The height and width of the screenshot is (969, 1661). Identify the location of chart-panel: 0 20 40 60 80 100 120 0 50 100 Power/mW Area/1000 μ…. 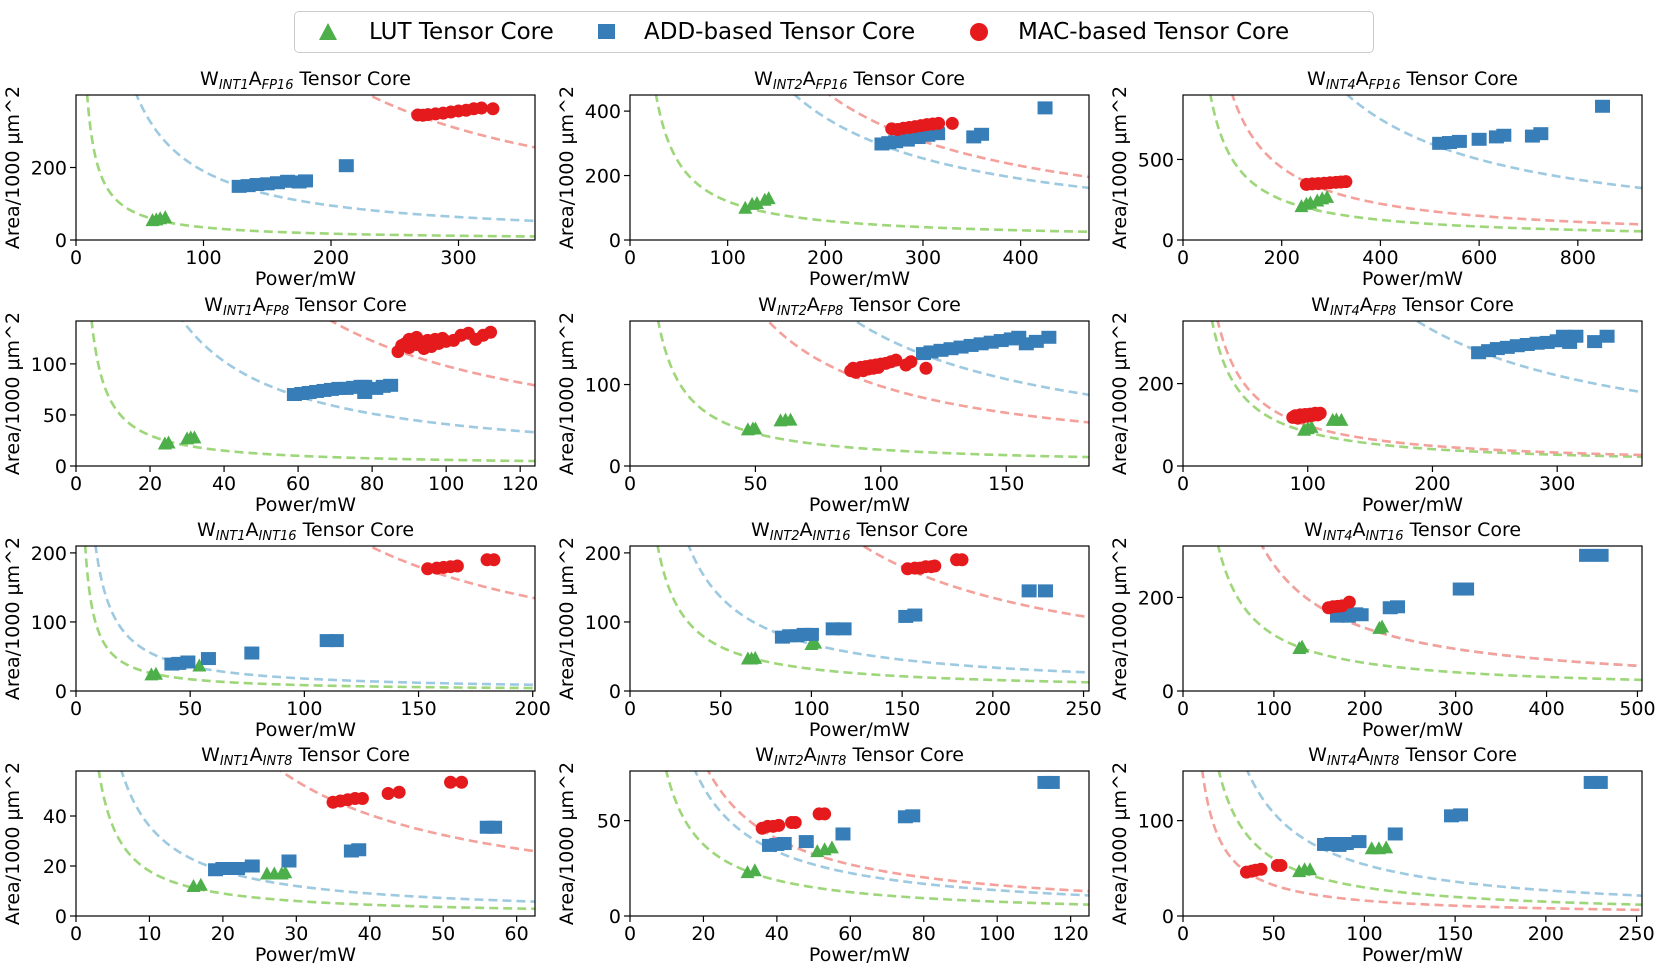
(270, 405).